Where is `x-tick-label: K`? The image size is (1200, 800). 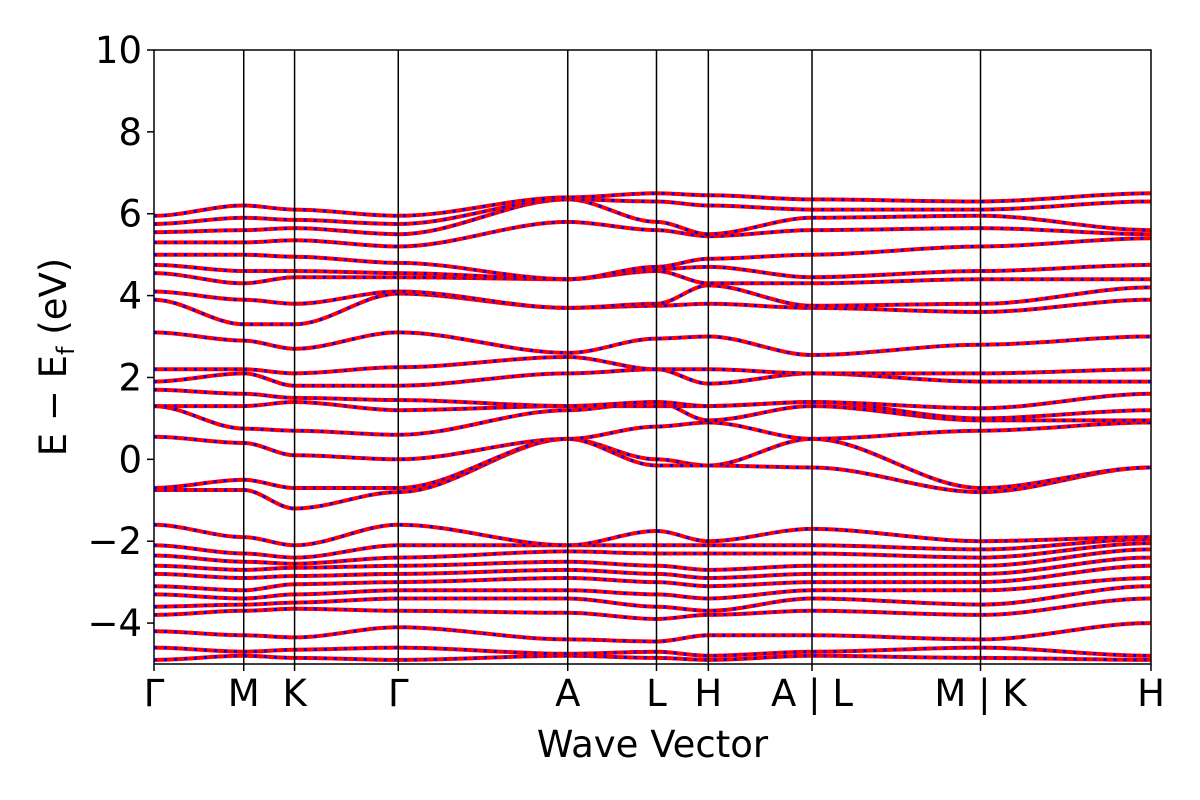 x-tick-label: K is located at coordinates (295, 693).